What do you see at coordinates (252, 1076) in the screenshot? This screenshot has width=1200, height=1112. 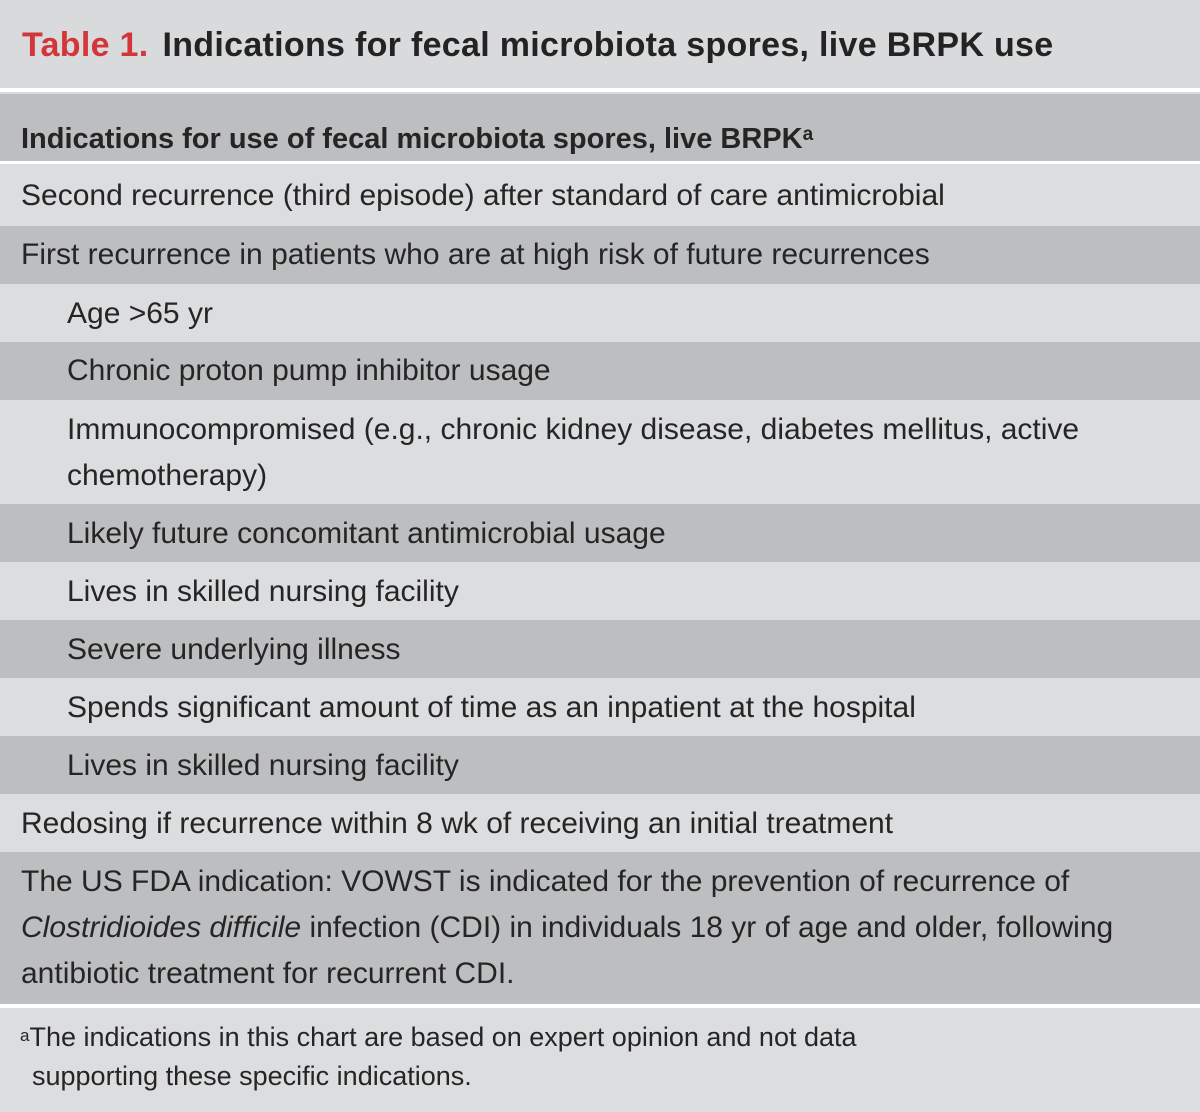 I see `footnote-line-2: supporting these specific indications.` at bounding box center [252, 1076].